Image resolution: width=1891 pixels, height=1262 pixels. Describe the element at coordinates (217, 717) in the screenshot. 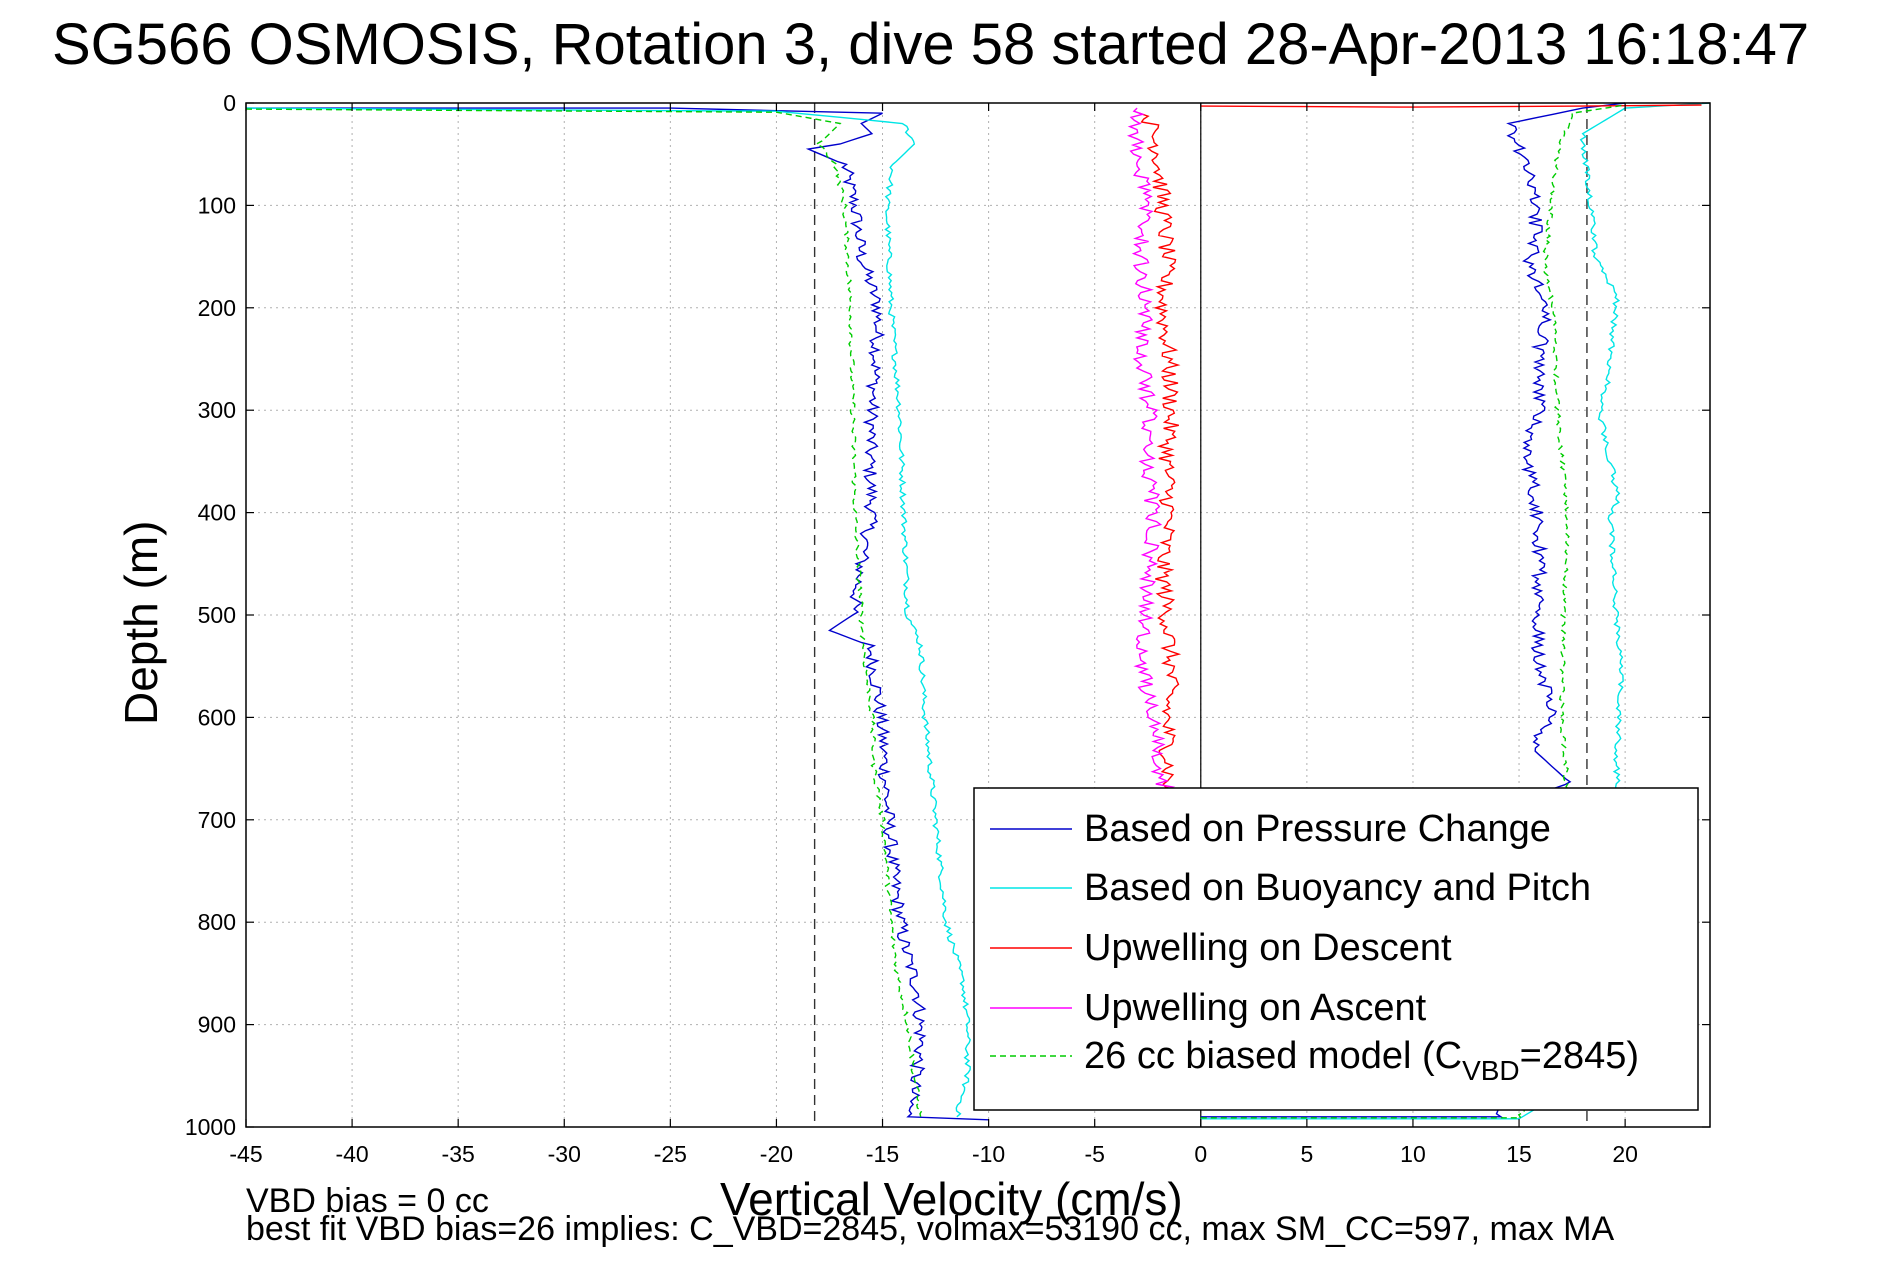

I see `y-tick-label: 600` at that location.